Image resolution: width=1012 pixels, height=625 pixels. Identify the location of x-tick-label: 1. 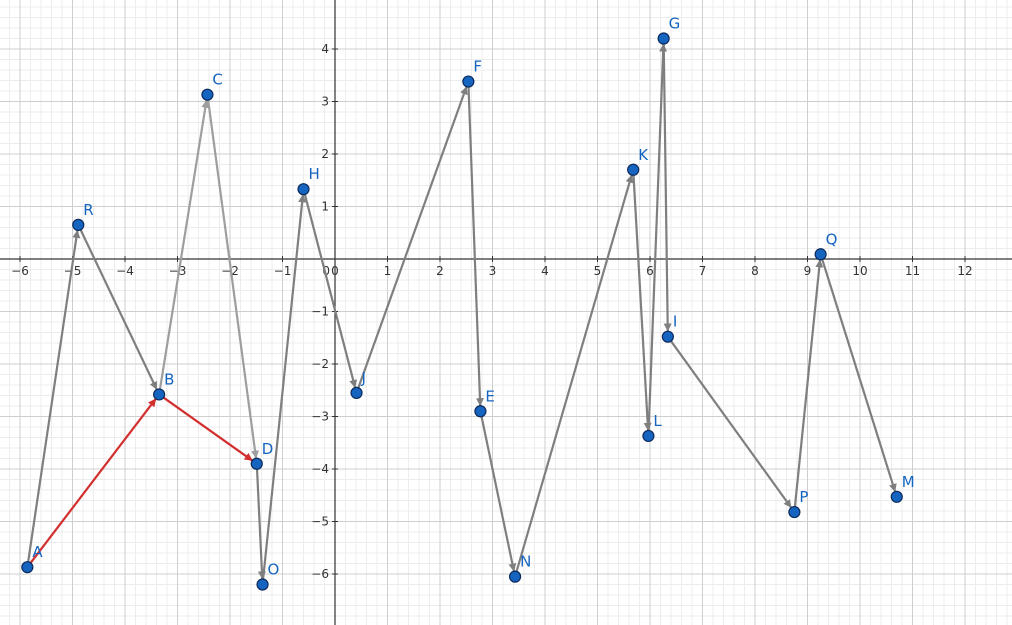
(388, 271).